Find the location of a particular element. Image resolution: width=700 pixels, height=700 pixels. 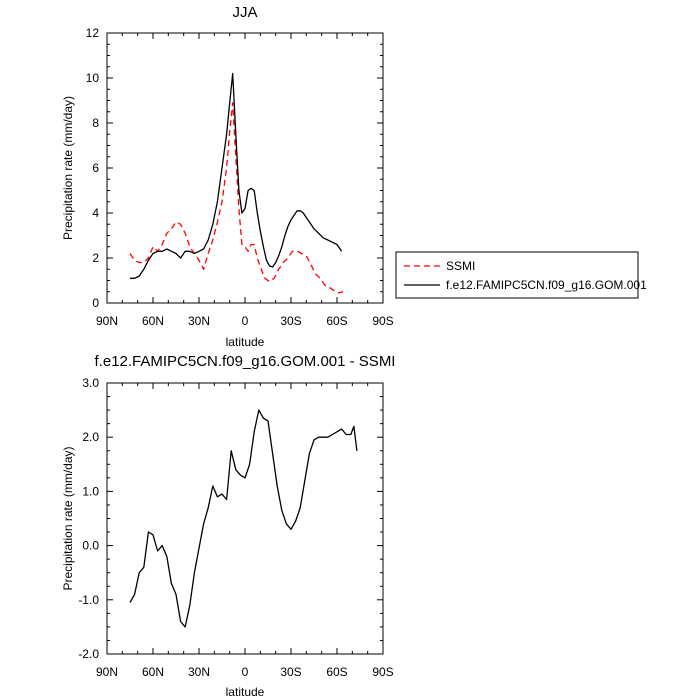

chart-title: f.e12.FAMIPC5CN.f09_g16.GOM.001 - SSMI is located at coordinates (245, 361).